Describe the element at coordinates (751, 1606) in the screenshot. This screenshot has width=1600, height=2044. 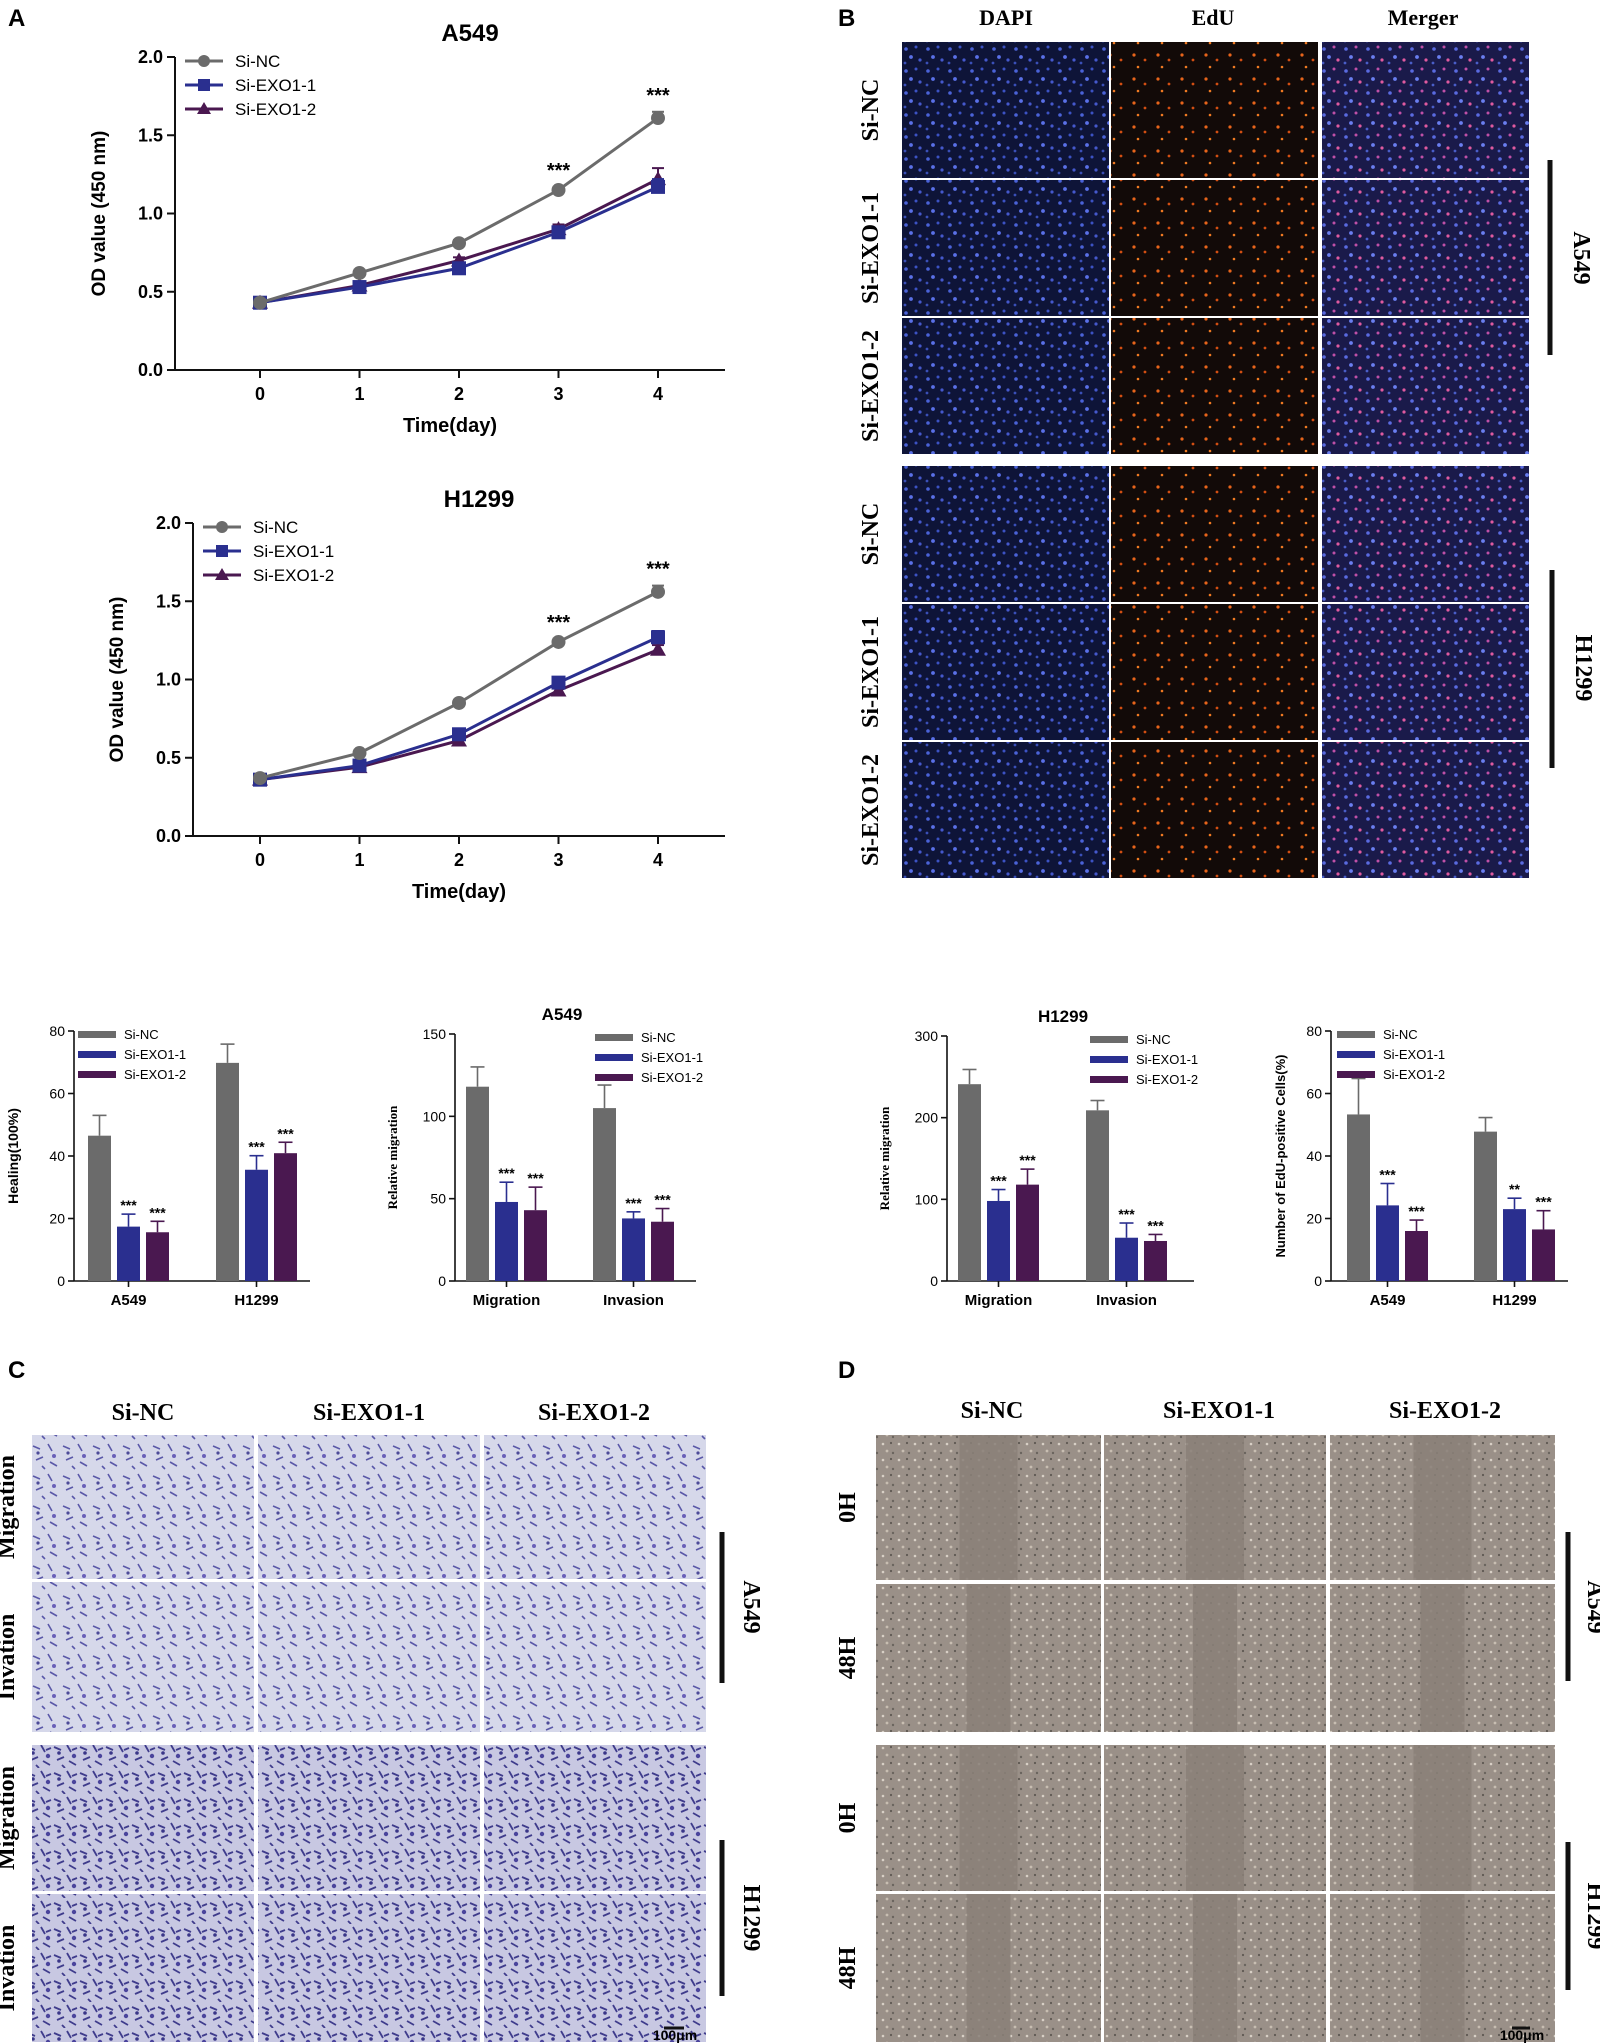
I see `c-group-label-a549: A549` at that location.